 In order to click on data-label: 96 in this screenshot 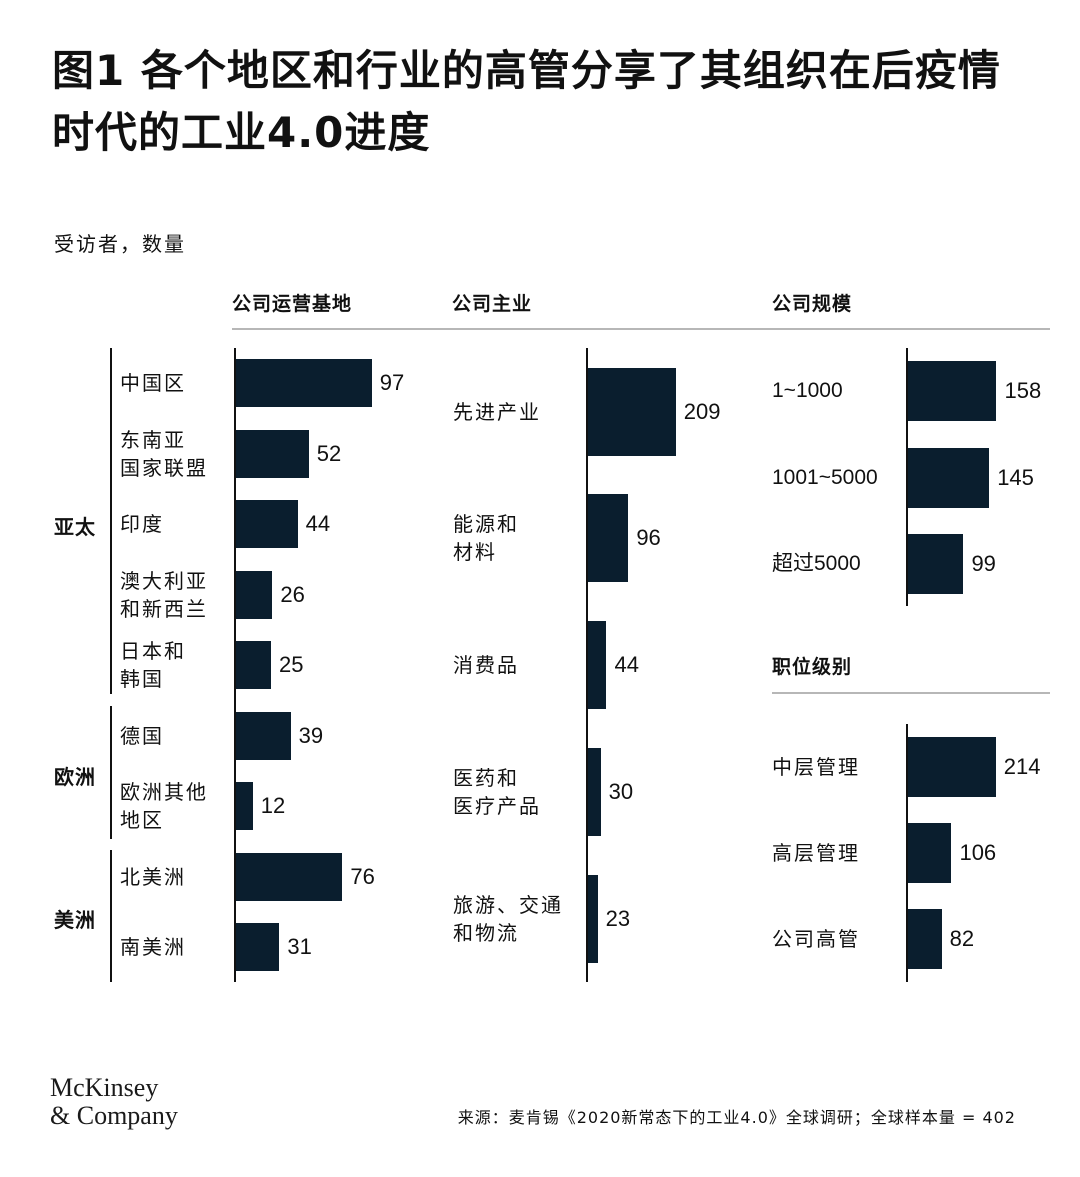, I will do `click(648, 537)`.